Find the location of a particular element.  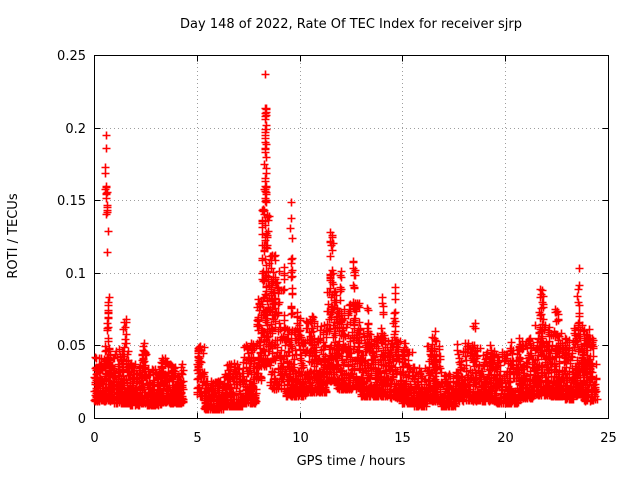

x-tick-label: 0 is located at coordinates (94, 438).